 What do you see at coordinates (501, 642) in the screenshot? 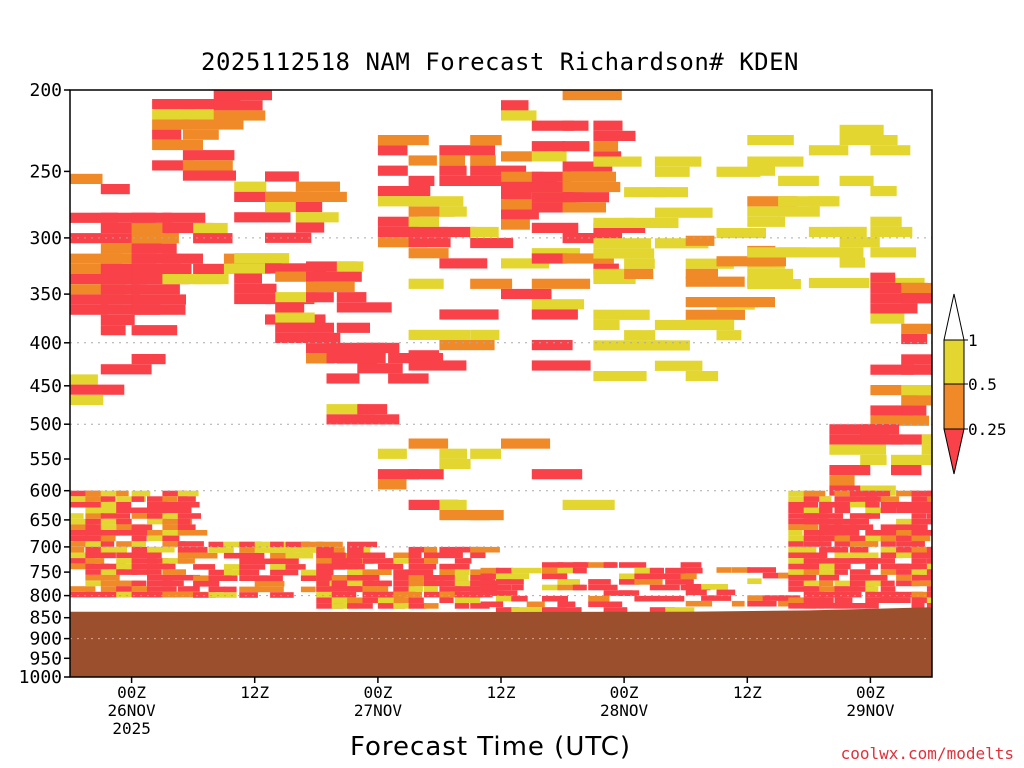
I see `terrain-fill` at bounding box center [501, 642].